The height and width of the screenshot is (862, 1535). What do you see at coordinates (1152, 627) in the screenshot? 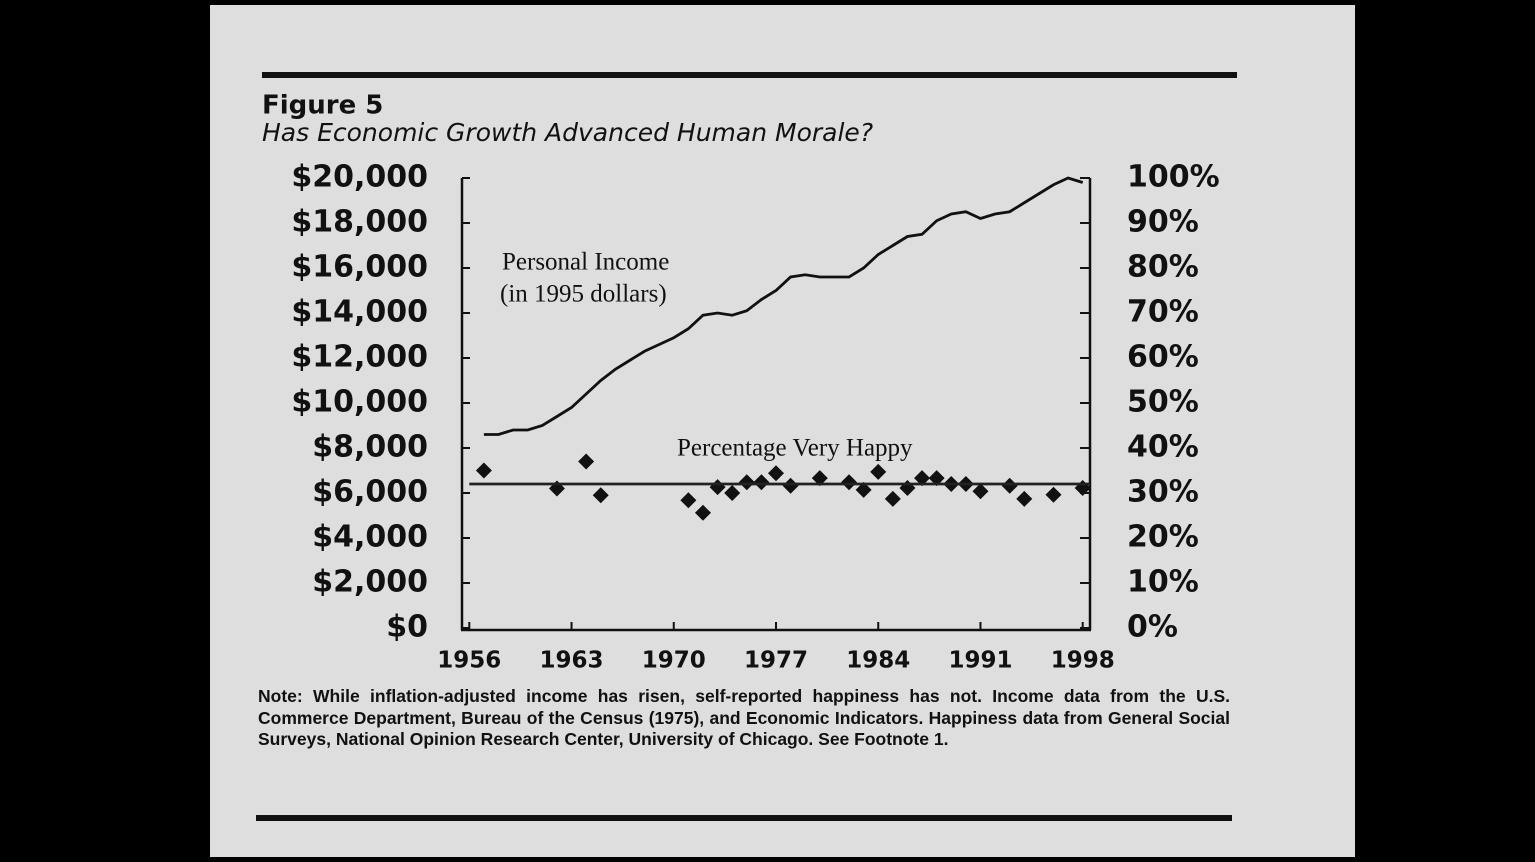
I see `y2-tick-label: 0%` at bounding box center [1152, 627].